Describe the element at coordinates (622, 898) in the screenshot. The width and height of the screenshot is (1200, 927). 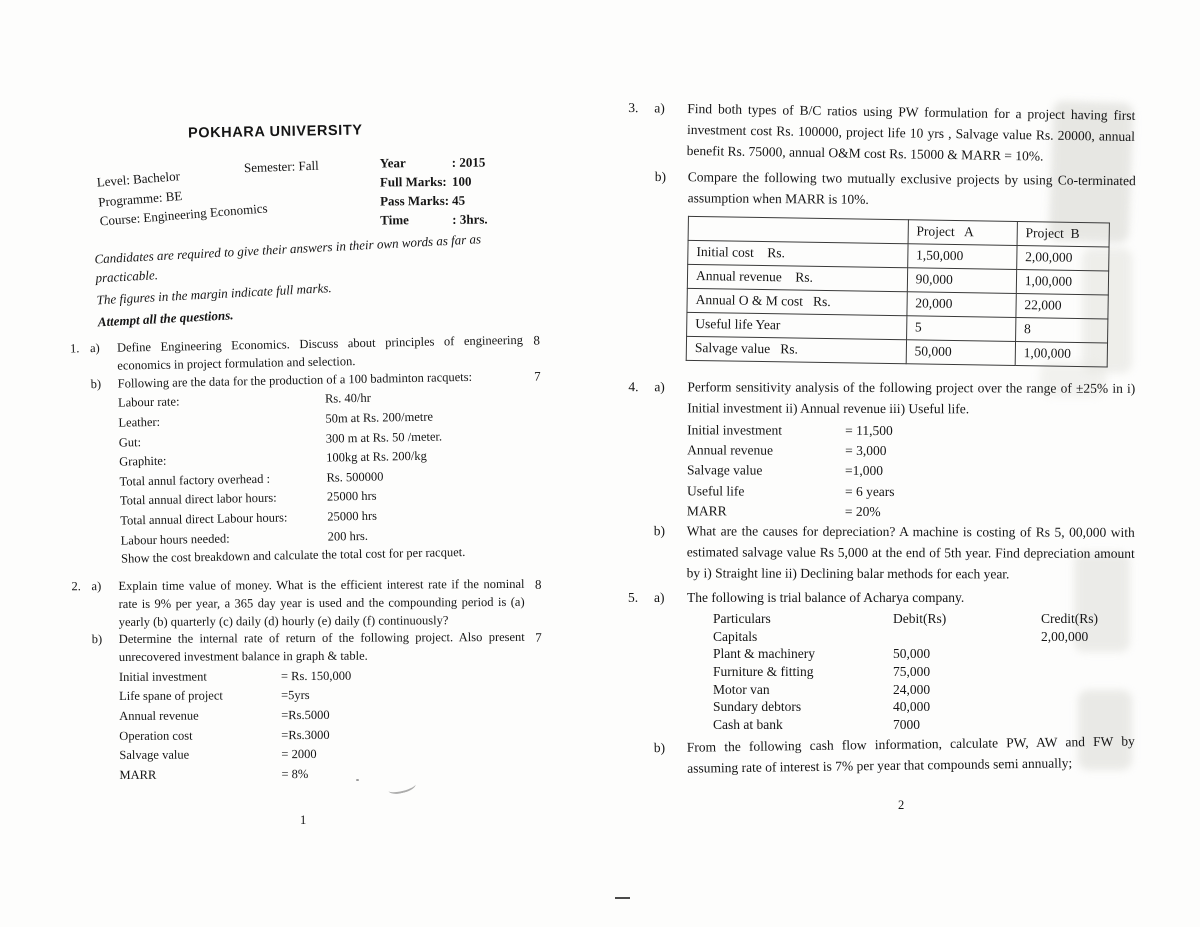
I see `scan-dash-mark` at that location.